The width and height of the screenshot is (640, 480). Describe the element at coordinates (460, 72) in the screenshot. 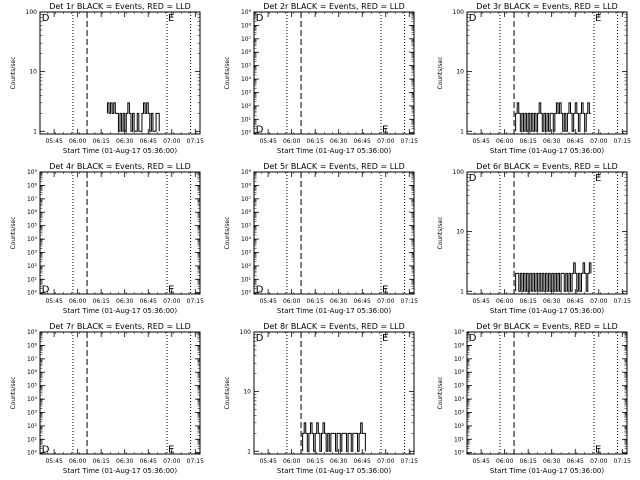

I see `y-tick-label: 10` at that location.